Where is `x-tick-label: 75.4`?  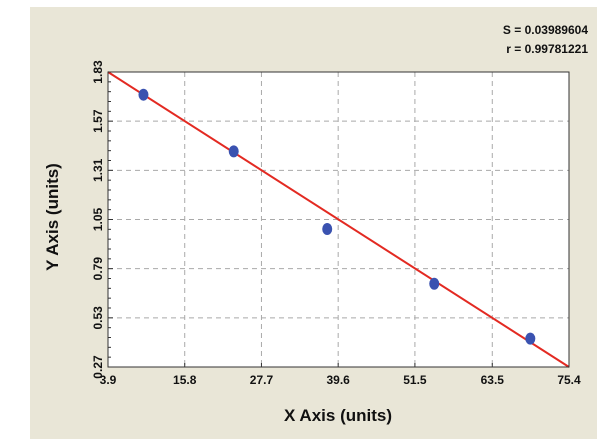 x-tick-label: 75.4 is located at coordinates (569, 380).